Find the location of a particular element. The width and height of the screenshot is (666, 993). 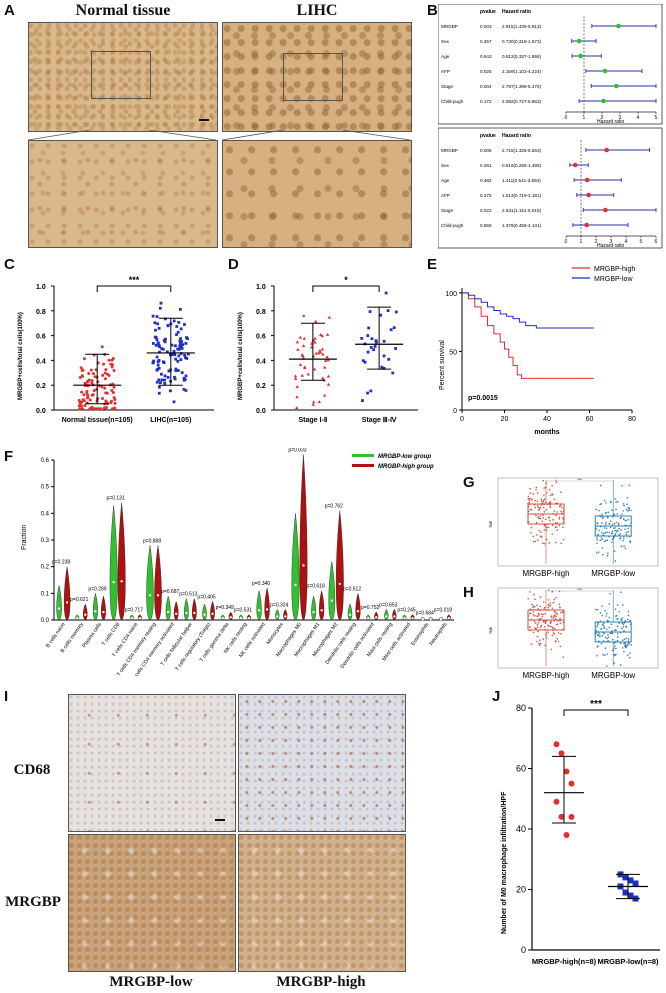

panel-label-i: I is located at coordinates (6, 696).